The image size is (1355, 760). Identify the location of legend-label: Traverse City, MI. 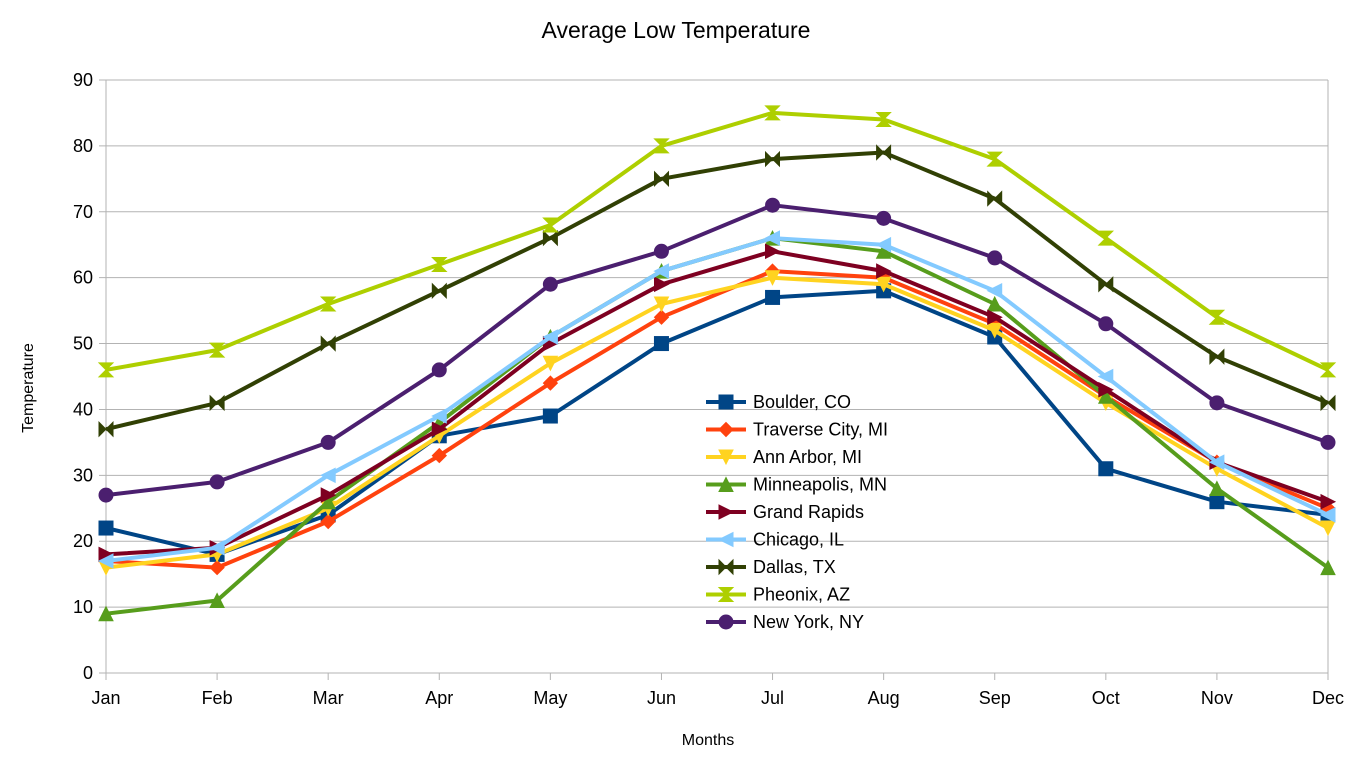
(820, 430).